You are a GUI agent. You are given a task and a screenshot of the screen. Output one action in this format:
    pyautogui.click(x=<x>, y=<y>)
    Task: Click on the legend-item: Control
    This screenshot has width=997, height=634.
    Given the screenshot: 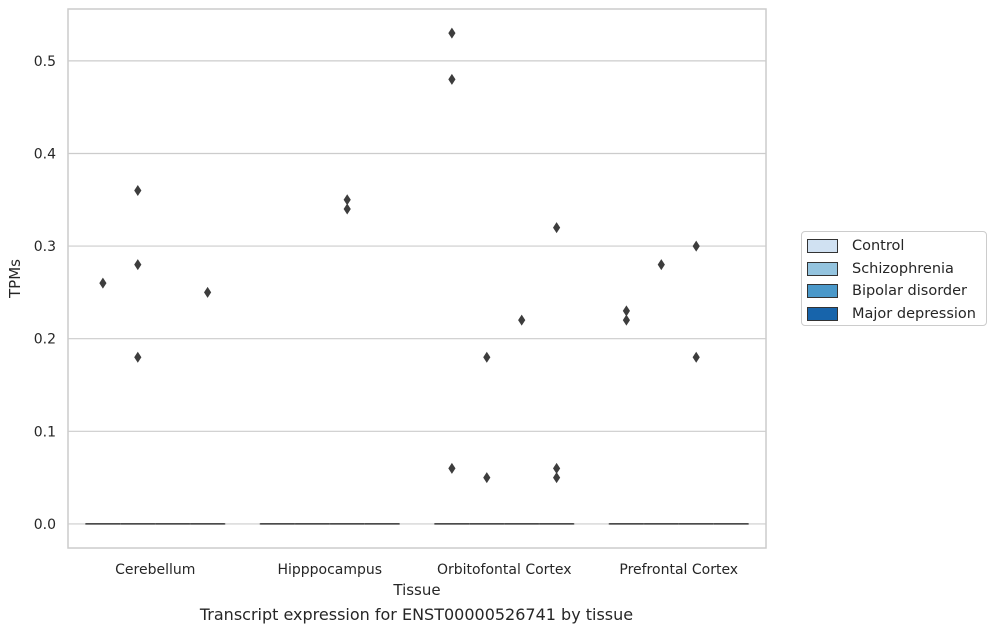 What is the action you would take?
    pyautogui.click(x=896, y=246)
    